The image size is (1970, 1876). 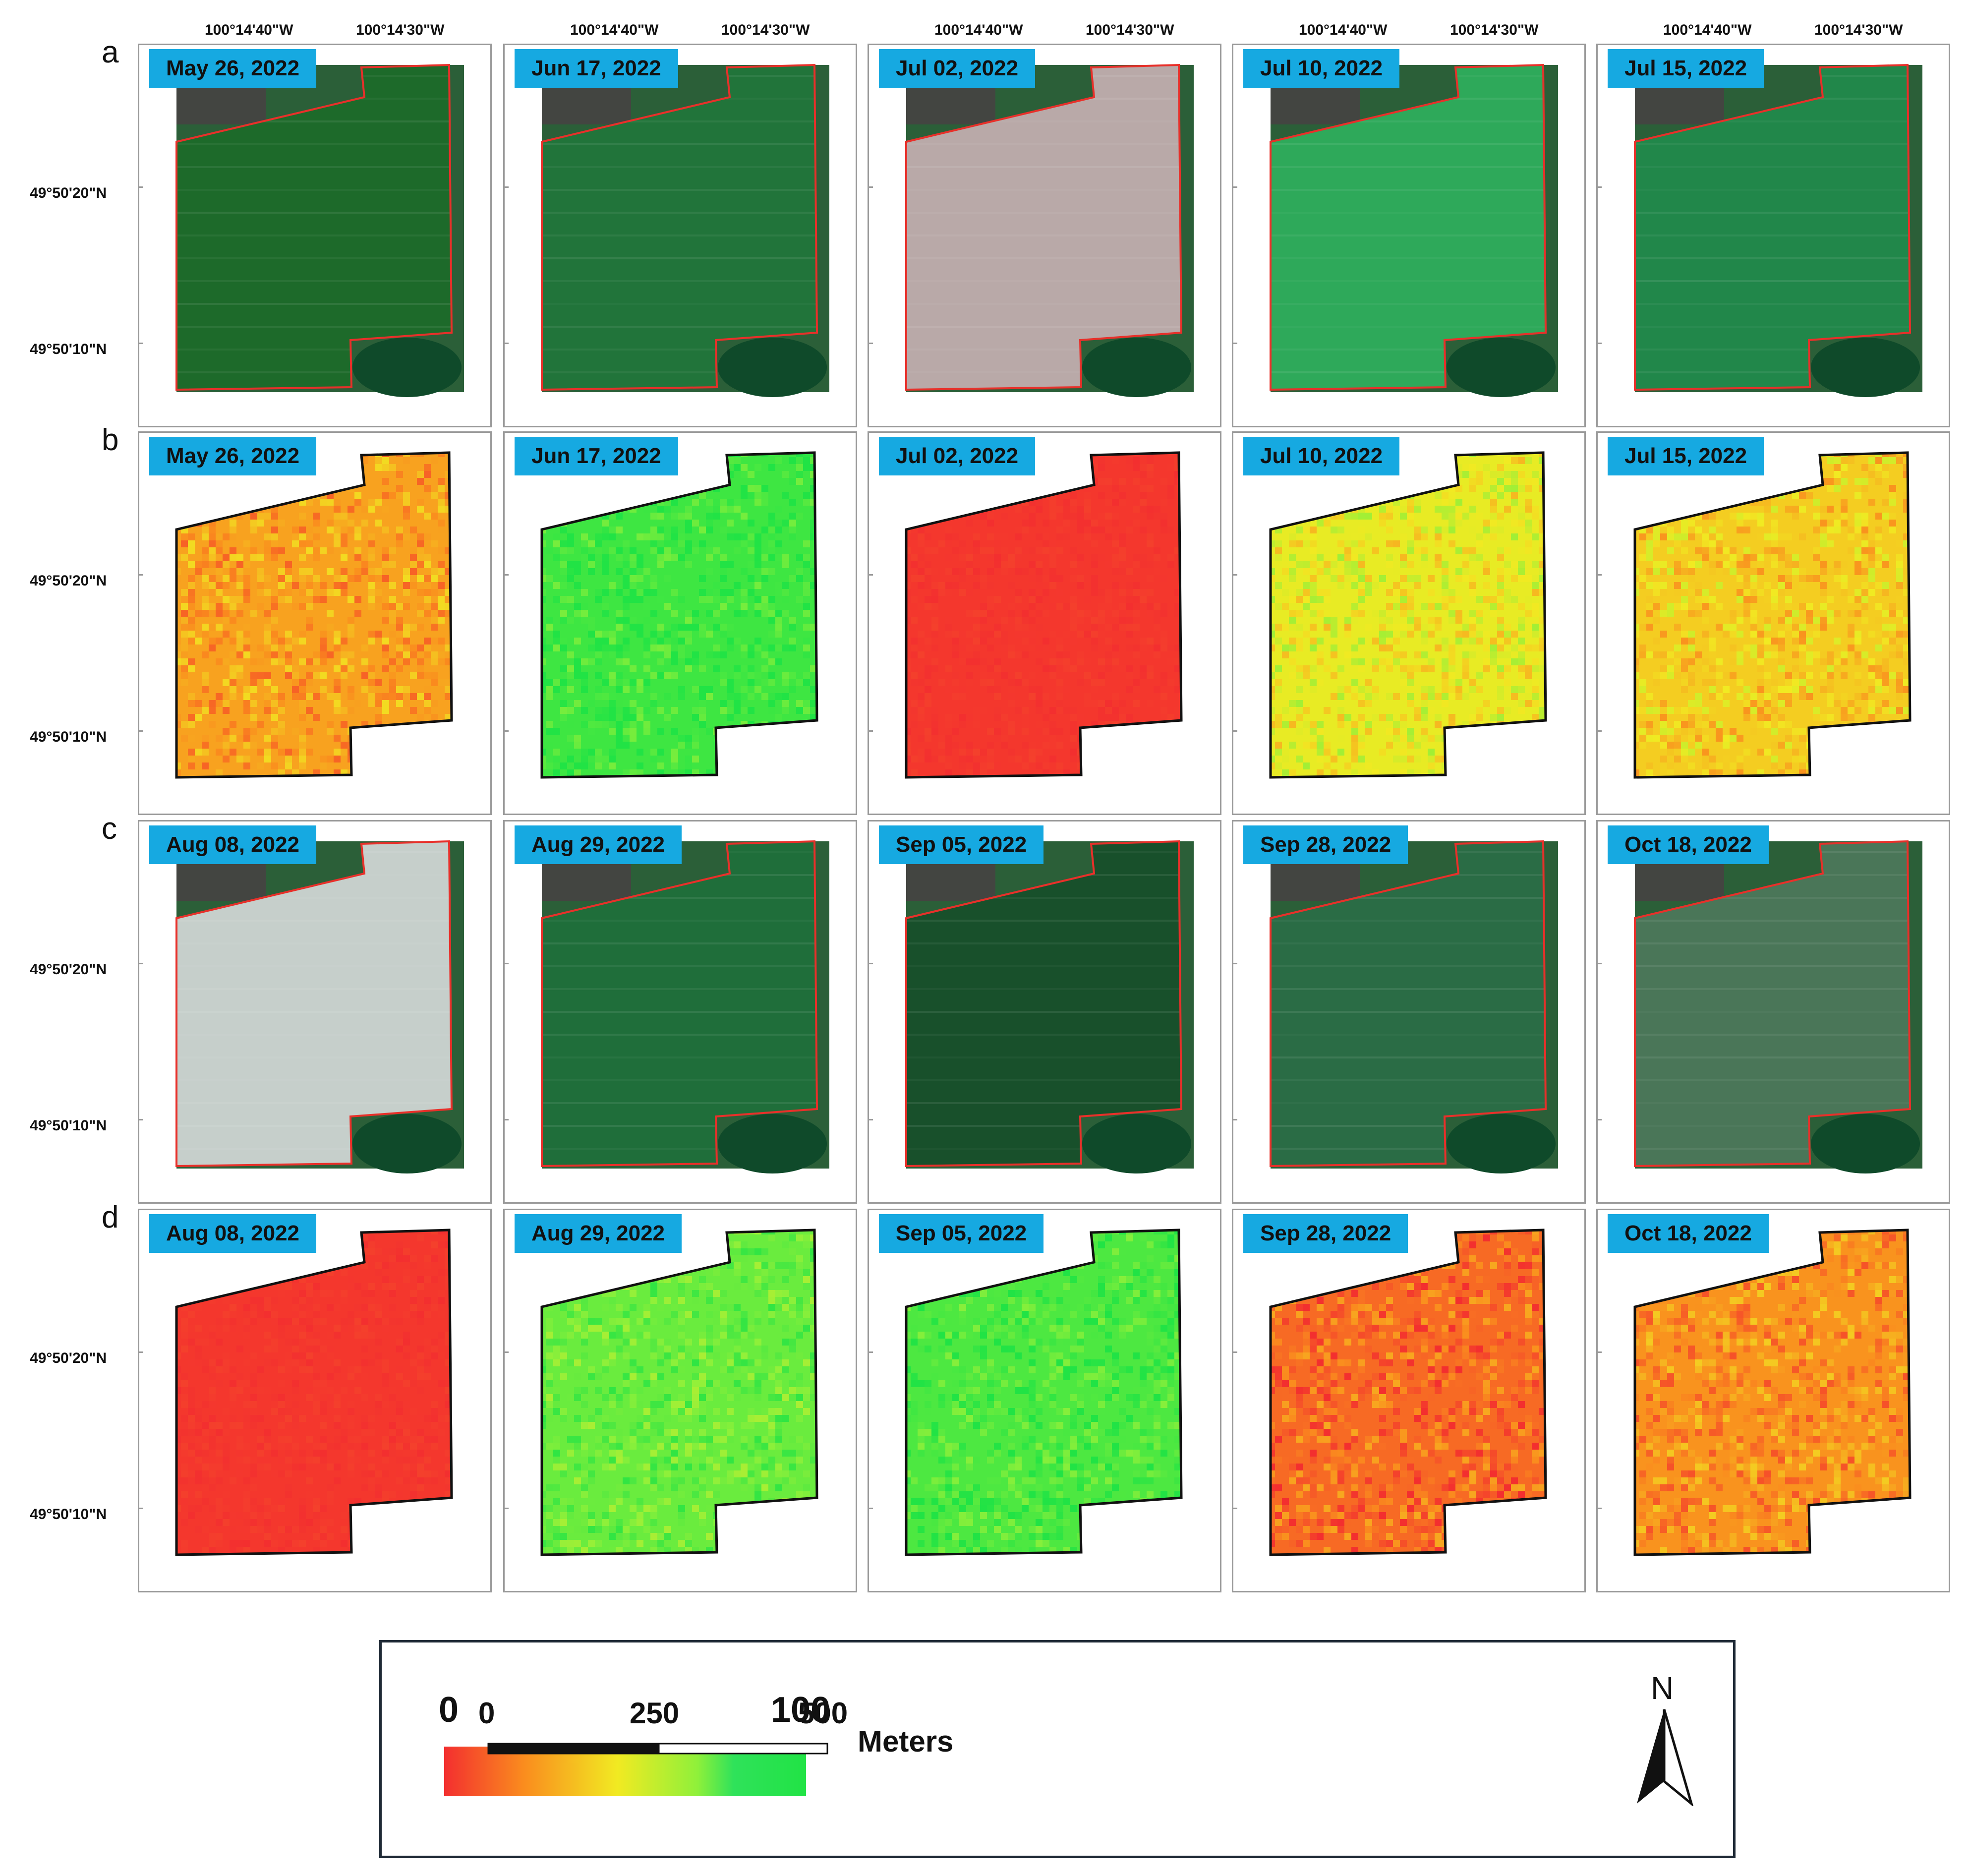 What do you see at coordinates (1772, 372) in the screenshot?
I see `texture-stripe` at bounding box center [1772, 372].